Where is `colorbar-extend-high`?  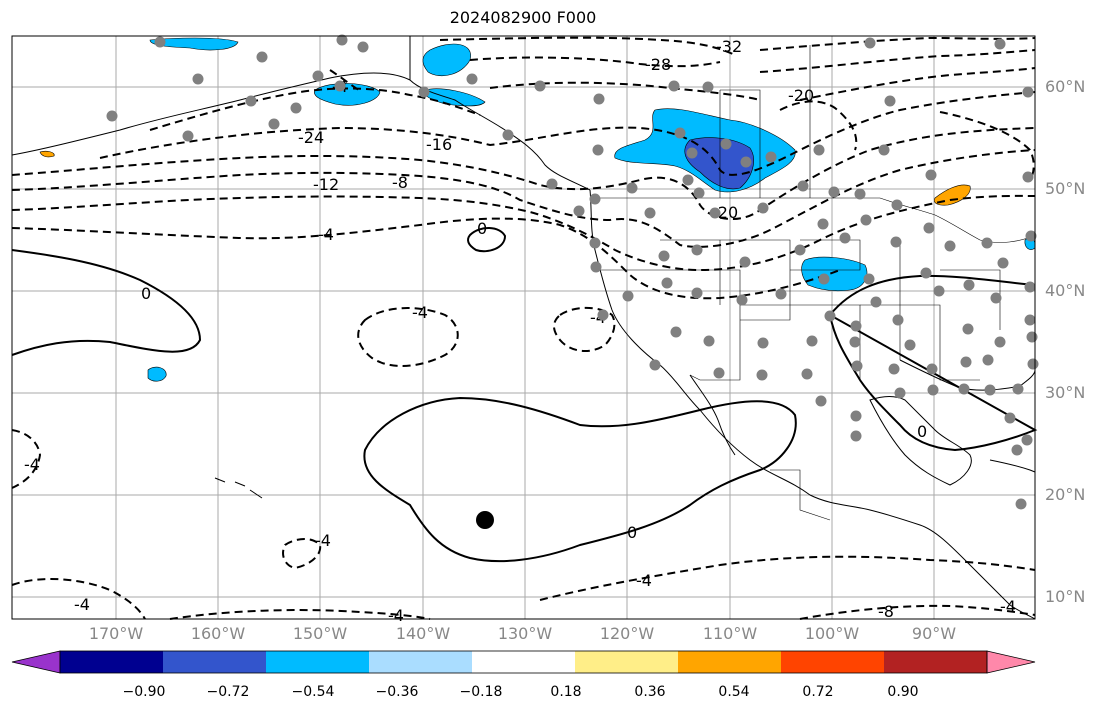 colorbar-extend-high is located at coordinates (1011, 662).